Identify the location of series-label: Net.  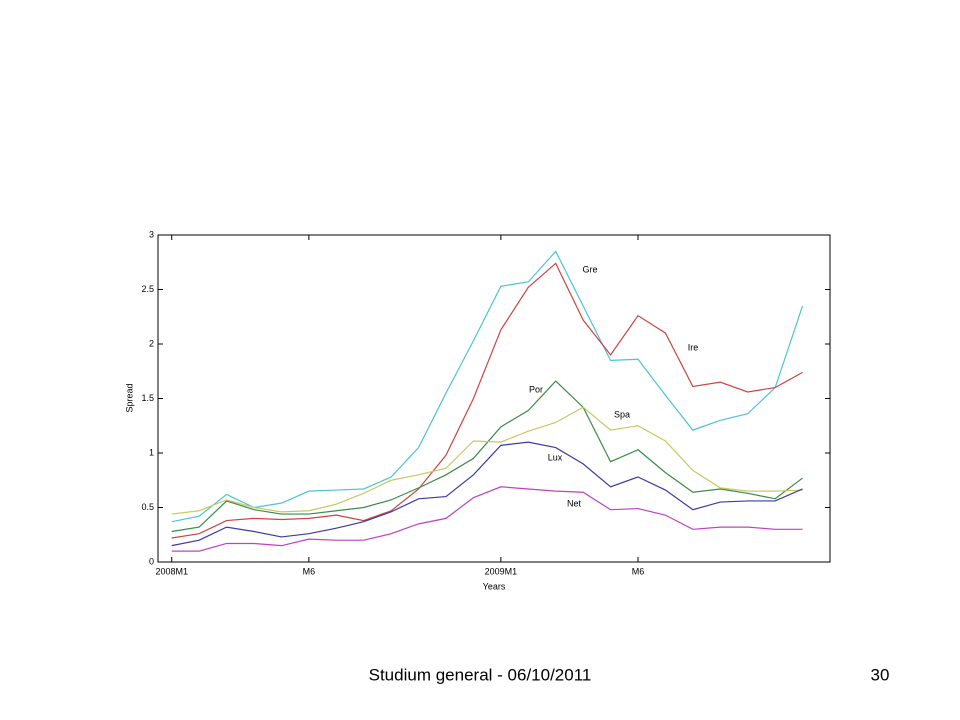
(574, 503).